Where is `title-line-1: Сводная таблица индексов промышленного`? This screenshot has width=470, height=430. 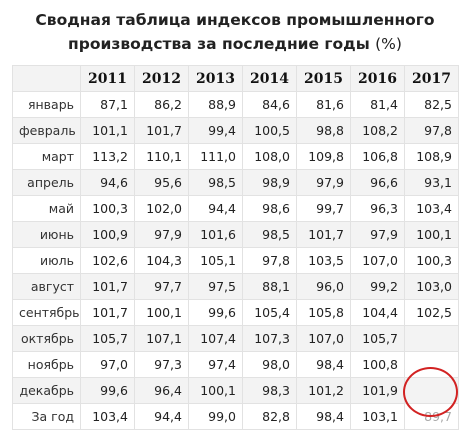 title-line-1: Сводная таблица индексов промышленного is located at coordinates (235, 20).